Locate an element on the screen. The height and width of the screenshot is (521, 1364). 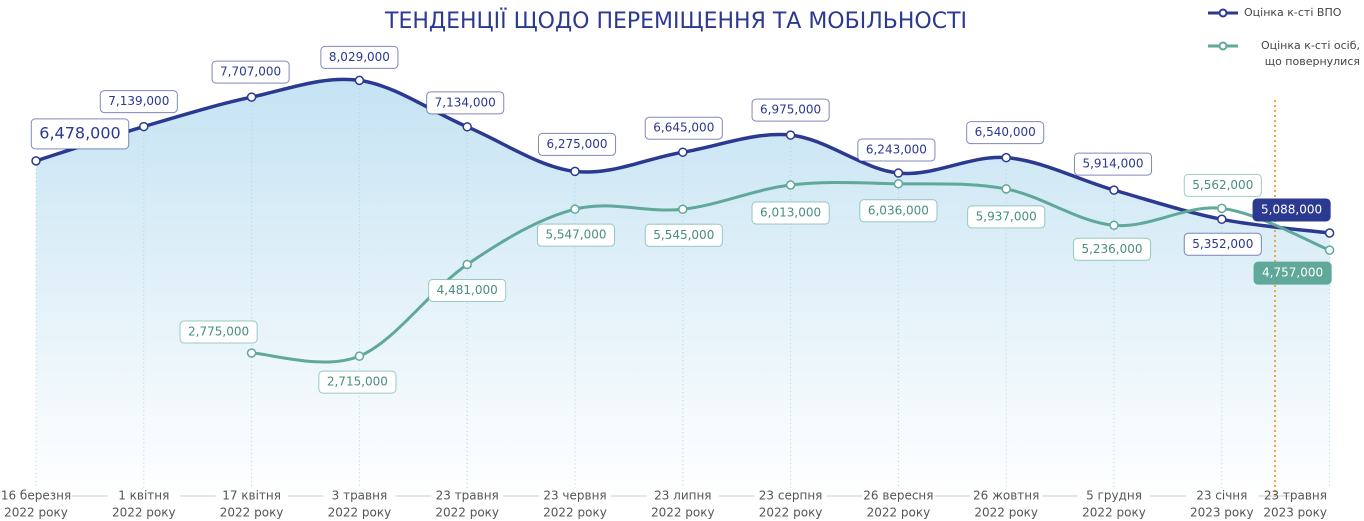
data-label: 4,757,000 is located at coordinates (1292, 273).